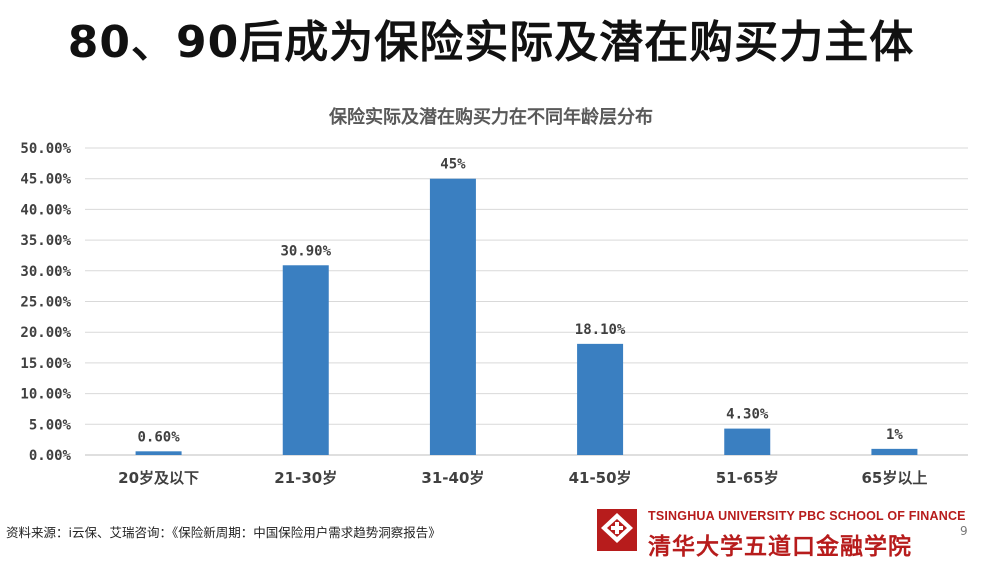 The width and height of the screenshot is (982, 561). What do you see at coordinates (964, 531) in the screenshot?
I see `page-number: 9` at bounding box center [964, 531].